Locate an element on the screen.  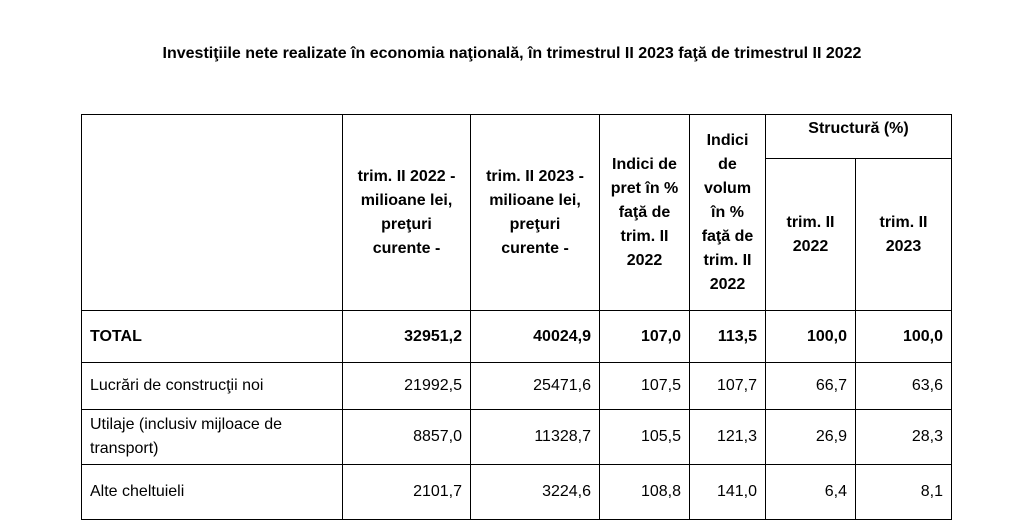
row-label: Utilaje (inclusiv mijloace de transport) is located at coordinates (212, 437).